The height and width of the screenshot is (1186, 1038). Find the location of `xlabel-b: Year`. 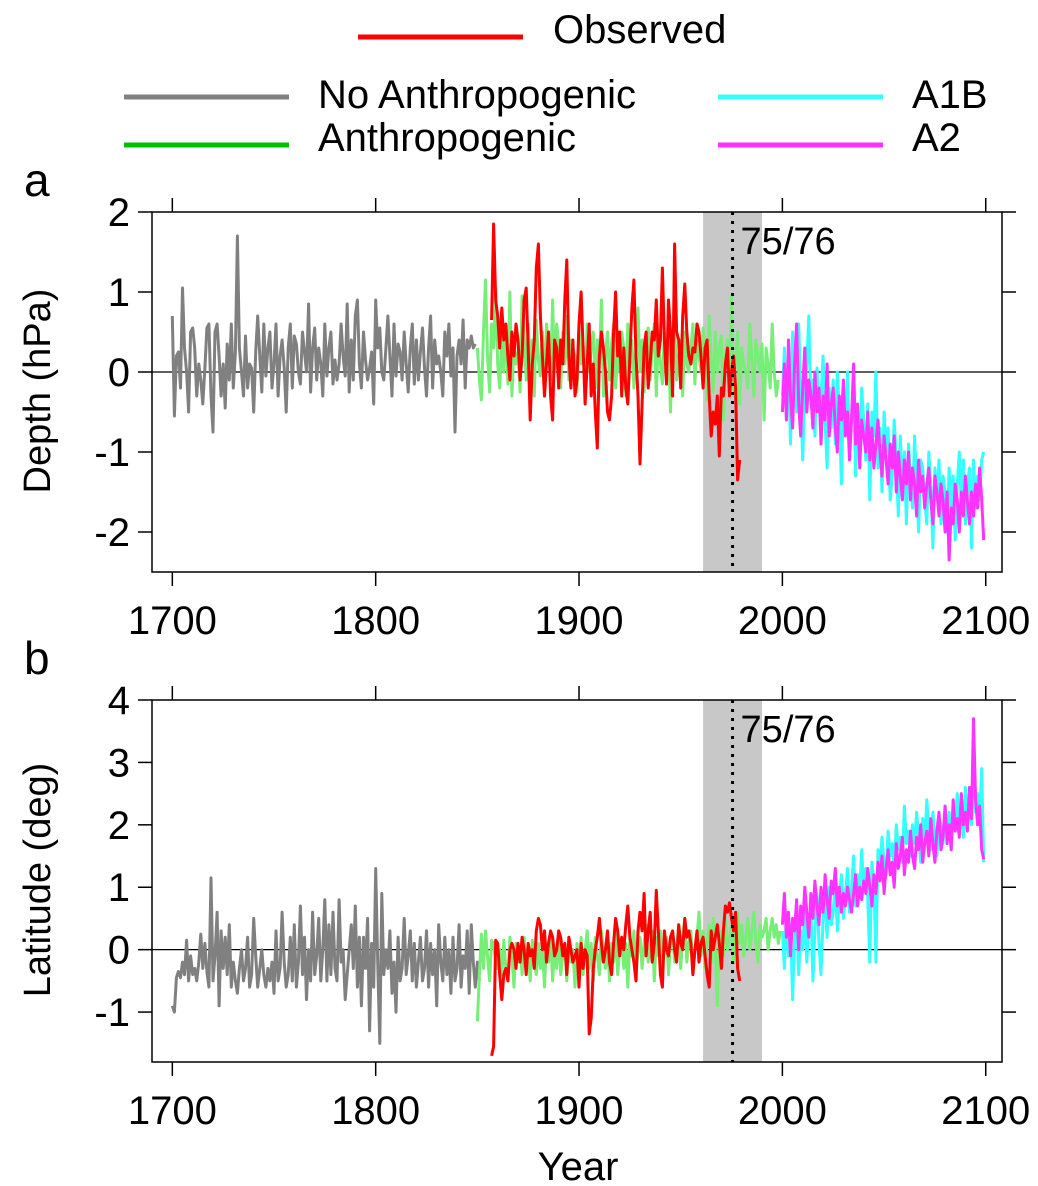

xlabel-b: Year is located at coordinates (578, 1165).